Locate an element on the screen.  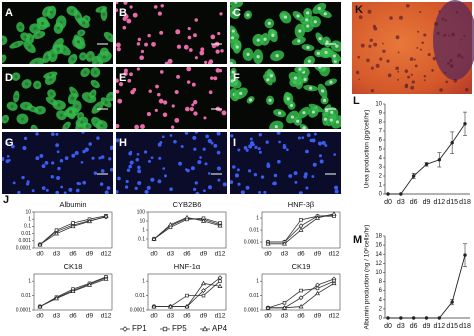
image-background is located at coordinates (171, 98).